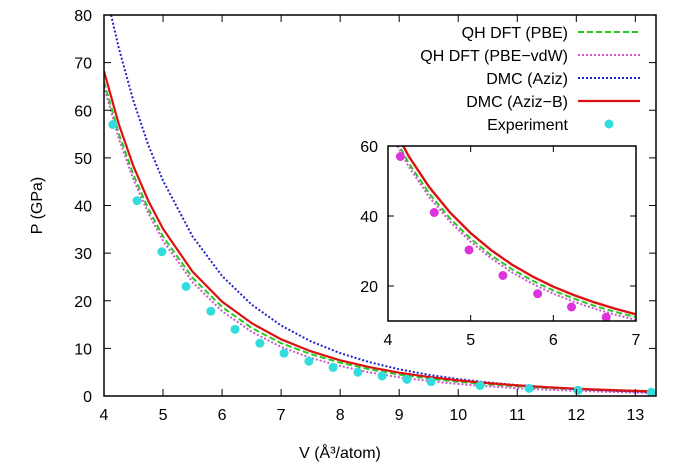 The height and width of the screenshot is (465, 674). I want to click on y-tick-label: 70, so click(83, 64).